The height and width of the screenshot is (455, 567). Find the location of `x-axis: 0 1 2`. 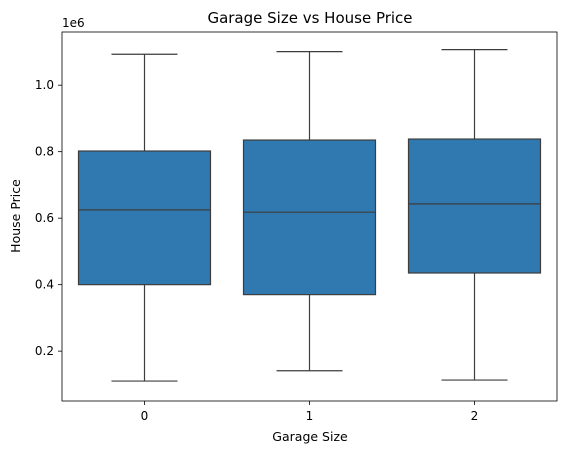

x-axis: 0 1 2 is located at coordinates (310, 412).